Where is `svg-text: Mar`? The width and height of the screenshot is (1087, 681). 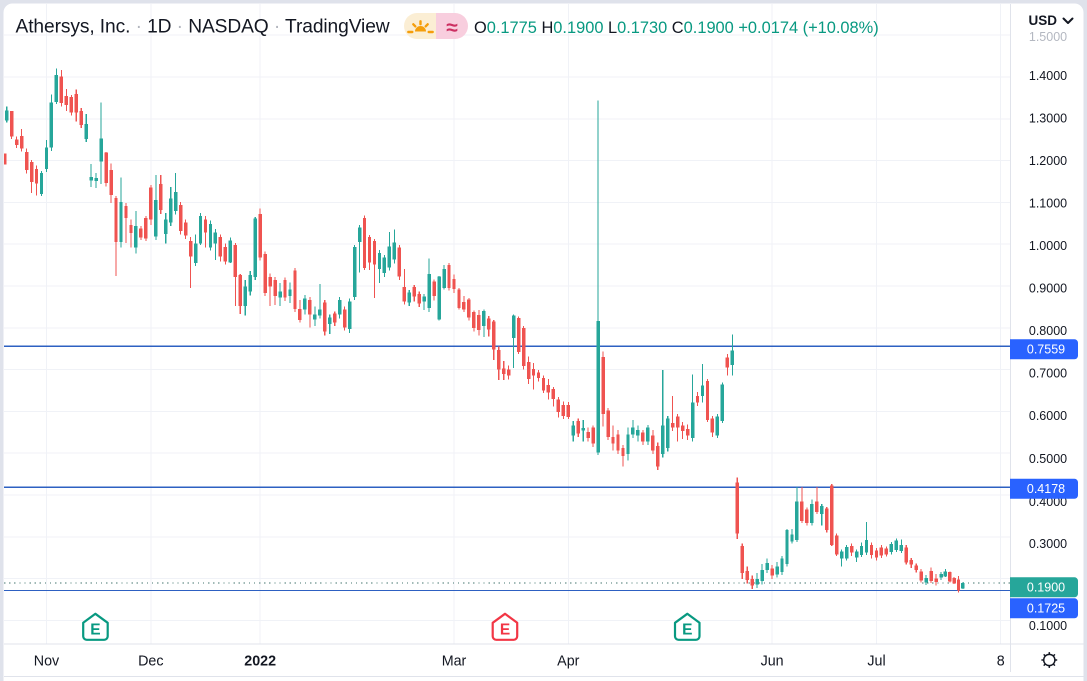 svg-text: Mar is located at coordinates (454, 662).